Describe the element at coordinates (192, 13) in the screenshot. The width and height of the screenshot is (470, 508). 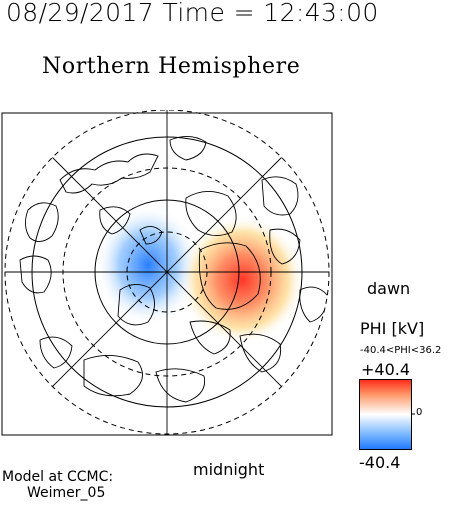
I see `timestamp: 08/29/2017 Time = 12:43:00` at that location.